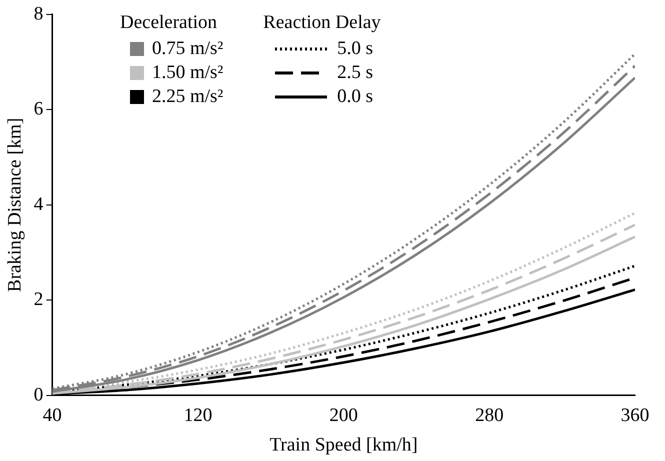  I want to click on x-tick-label: 200, so click(343, 415).